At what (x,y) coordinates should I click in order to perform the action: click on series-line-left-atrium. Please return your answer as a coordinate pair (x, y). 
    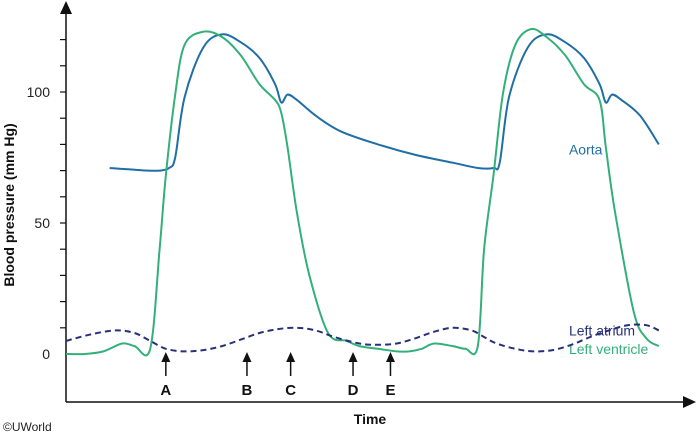
    Looking at the image, I should click on (362, 338).